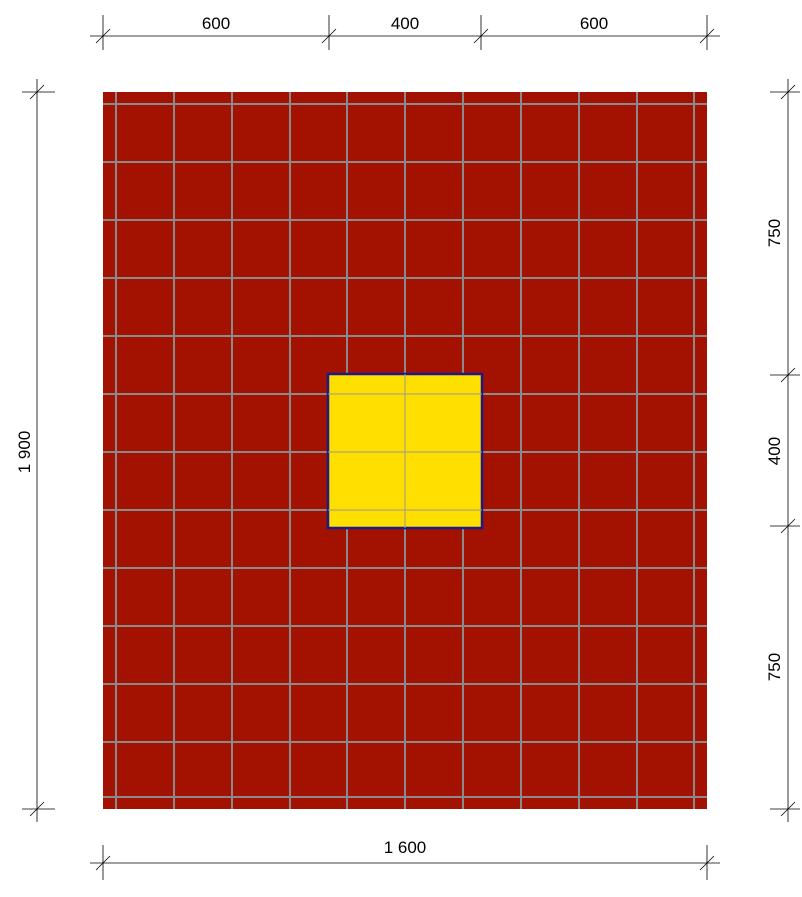 The width and height of the screenshot is (802, 897). Describe the element at coordinates (216, 23) in the screenshot. I see `dimension-label-top-left: 600` at that location.